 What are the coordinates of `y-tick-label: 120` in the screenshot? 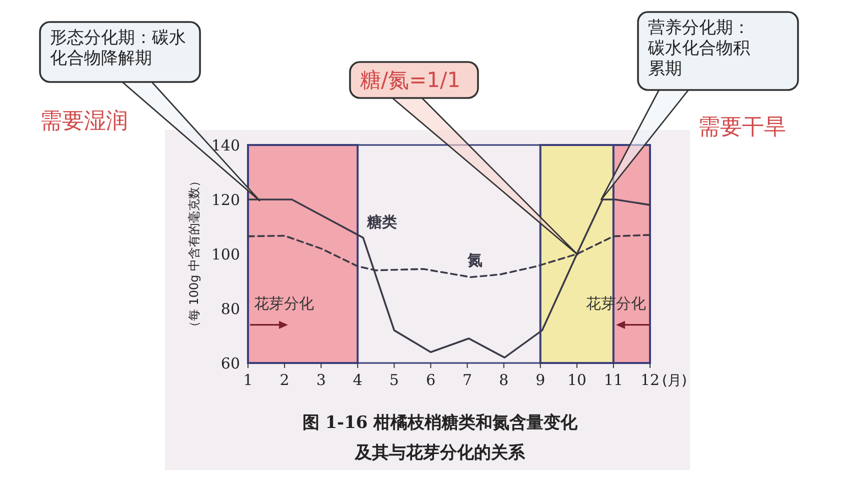 It's located at (225, 199).